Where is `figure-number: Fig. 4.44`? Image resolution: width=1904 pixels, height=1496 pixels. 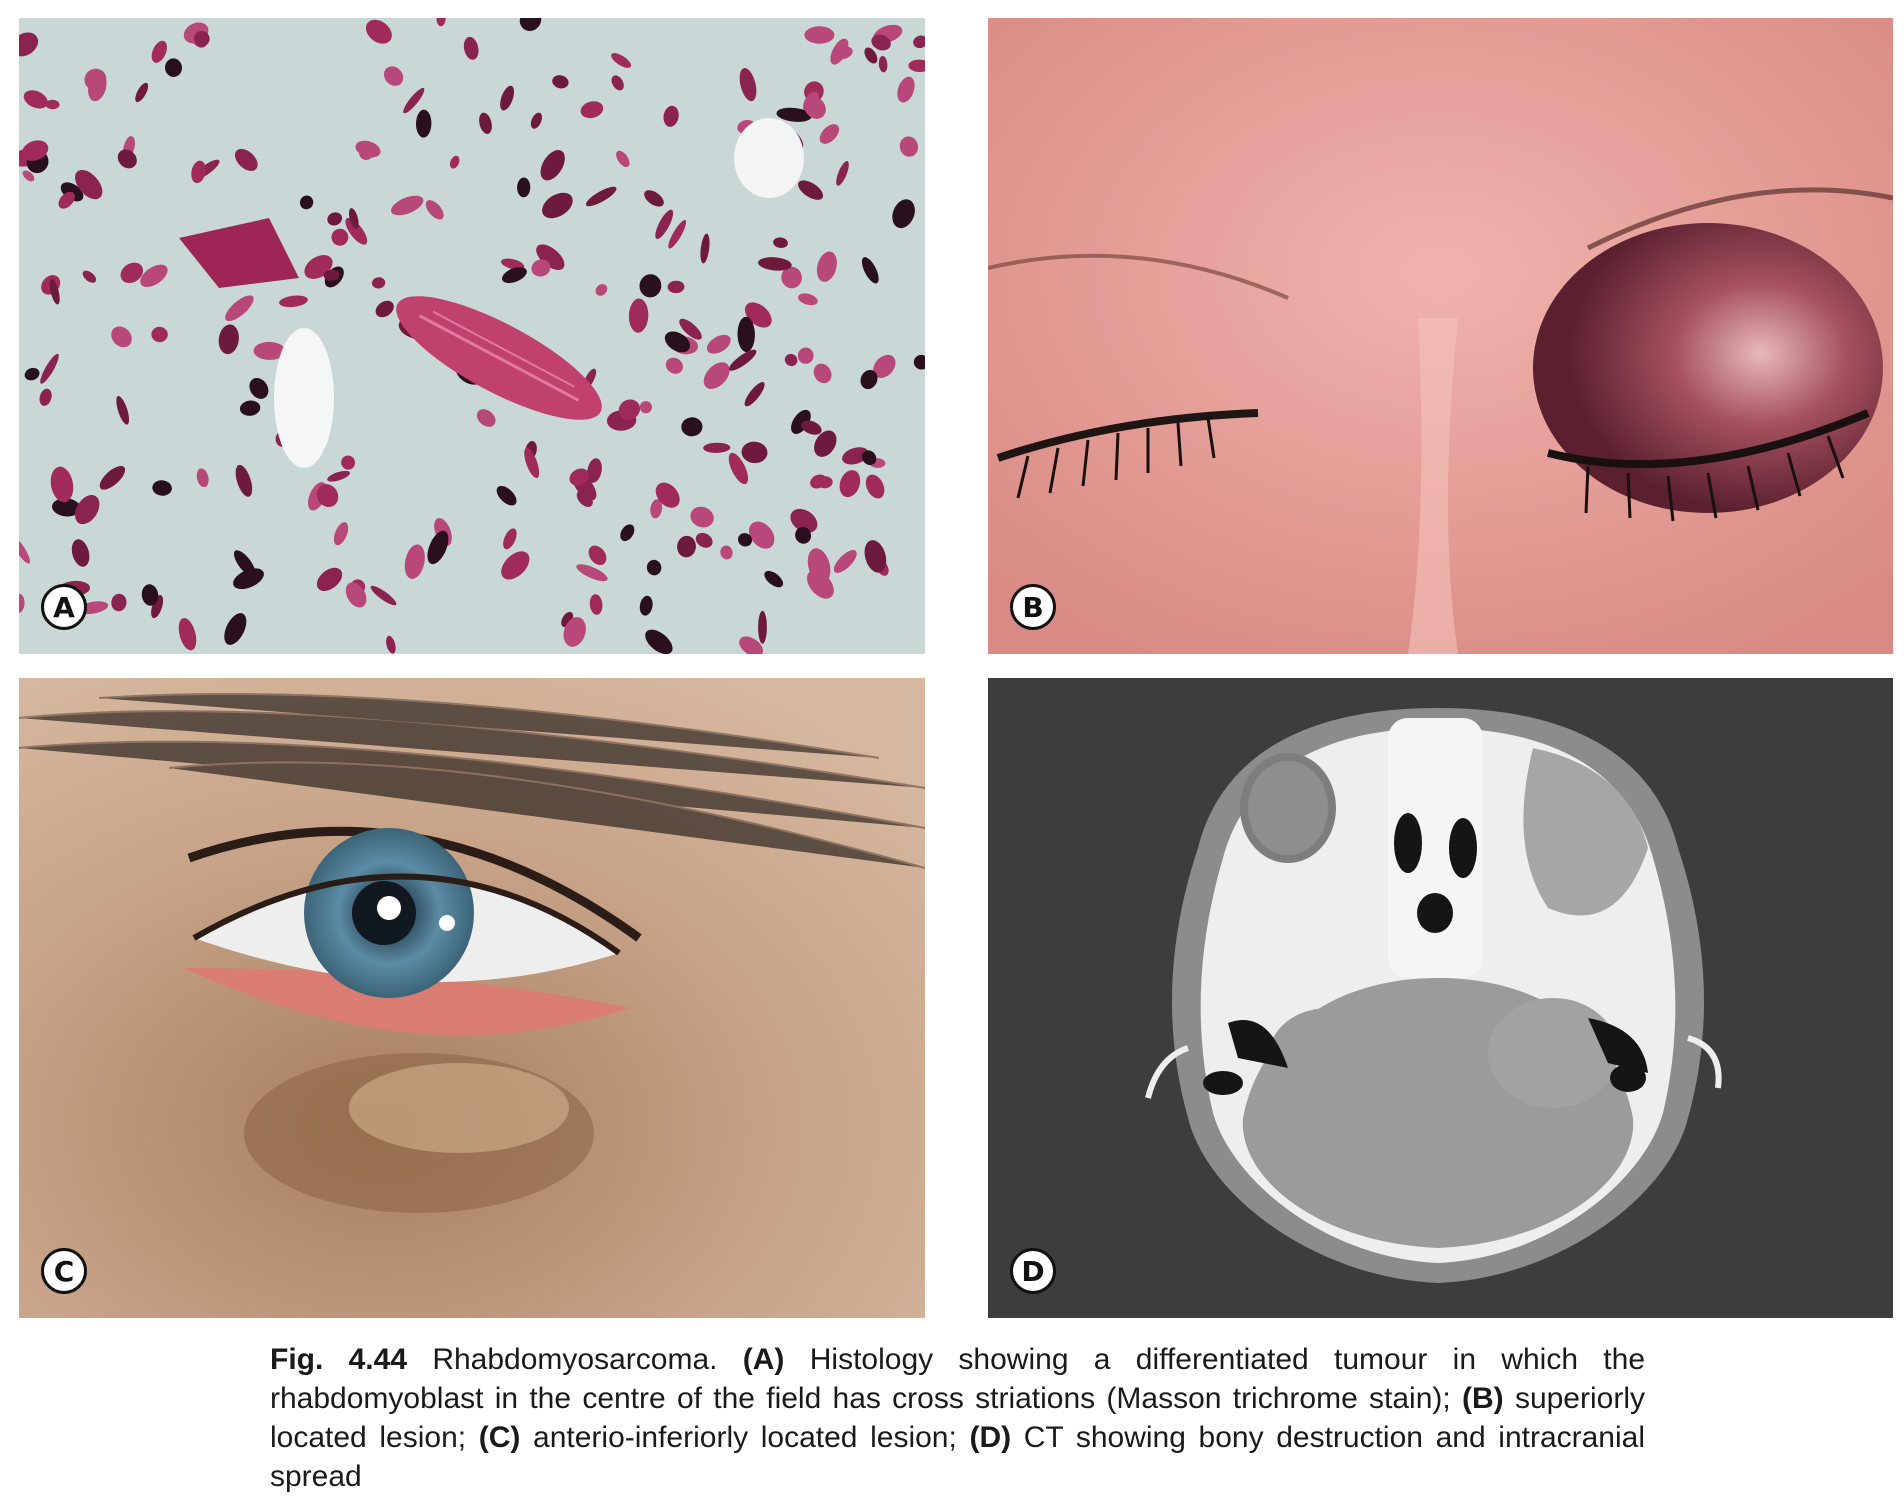
figure-number: Fig. 4.44 is located at coordinates (339, 1359).